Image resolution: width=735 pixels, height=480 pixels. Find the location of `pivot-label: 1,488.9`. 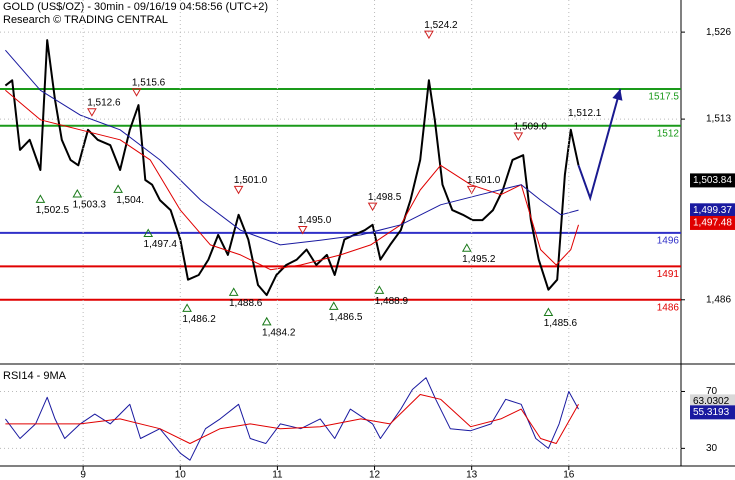

pivot-label: 1,488.9 is located at coordinates (392, 301).